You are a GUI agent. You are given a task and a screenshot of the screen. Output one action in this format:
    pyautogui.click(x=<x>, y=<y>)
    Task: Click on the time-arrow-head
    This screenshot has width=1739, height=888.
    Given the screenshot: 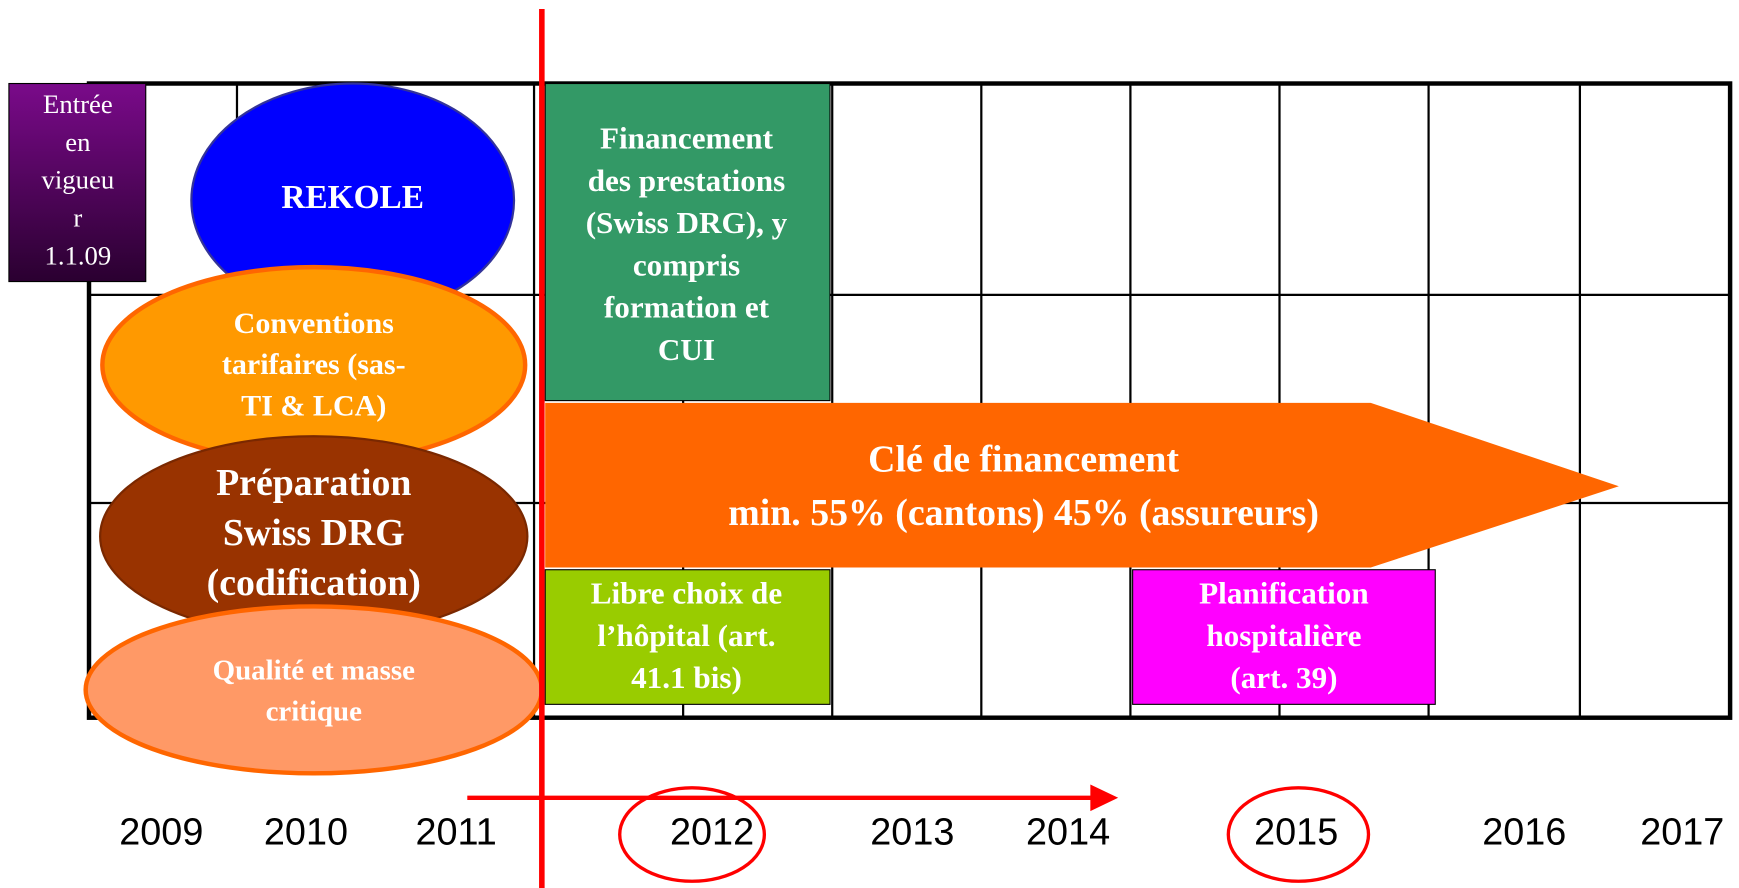 What is the action you would take?
    pyautogui.click(x=1104, y=798)
    